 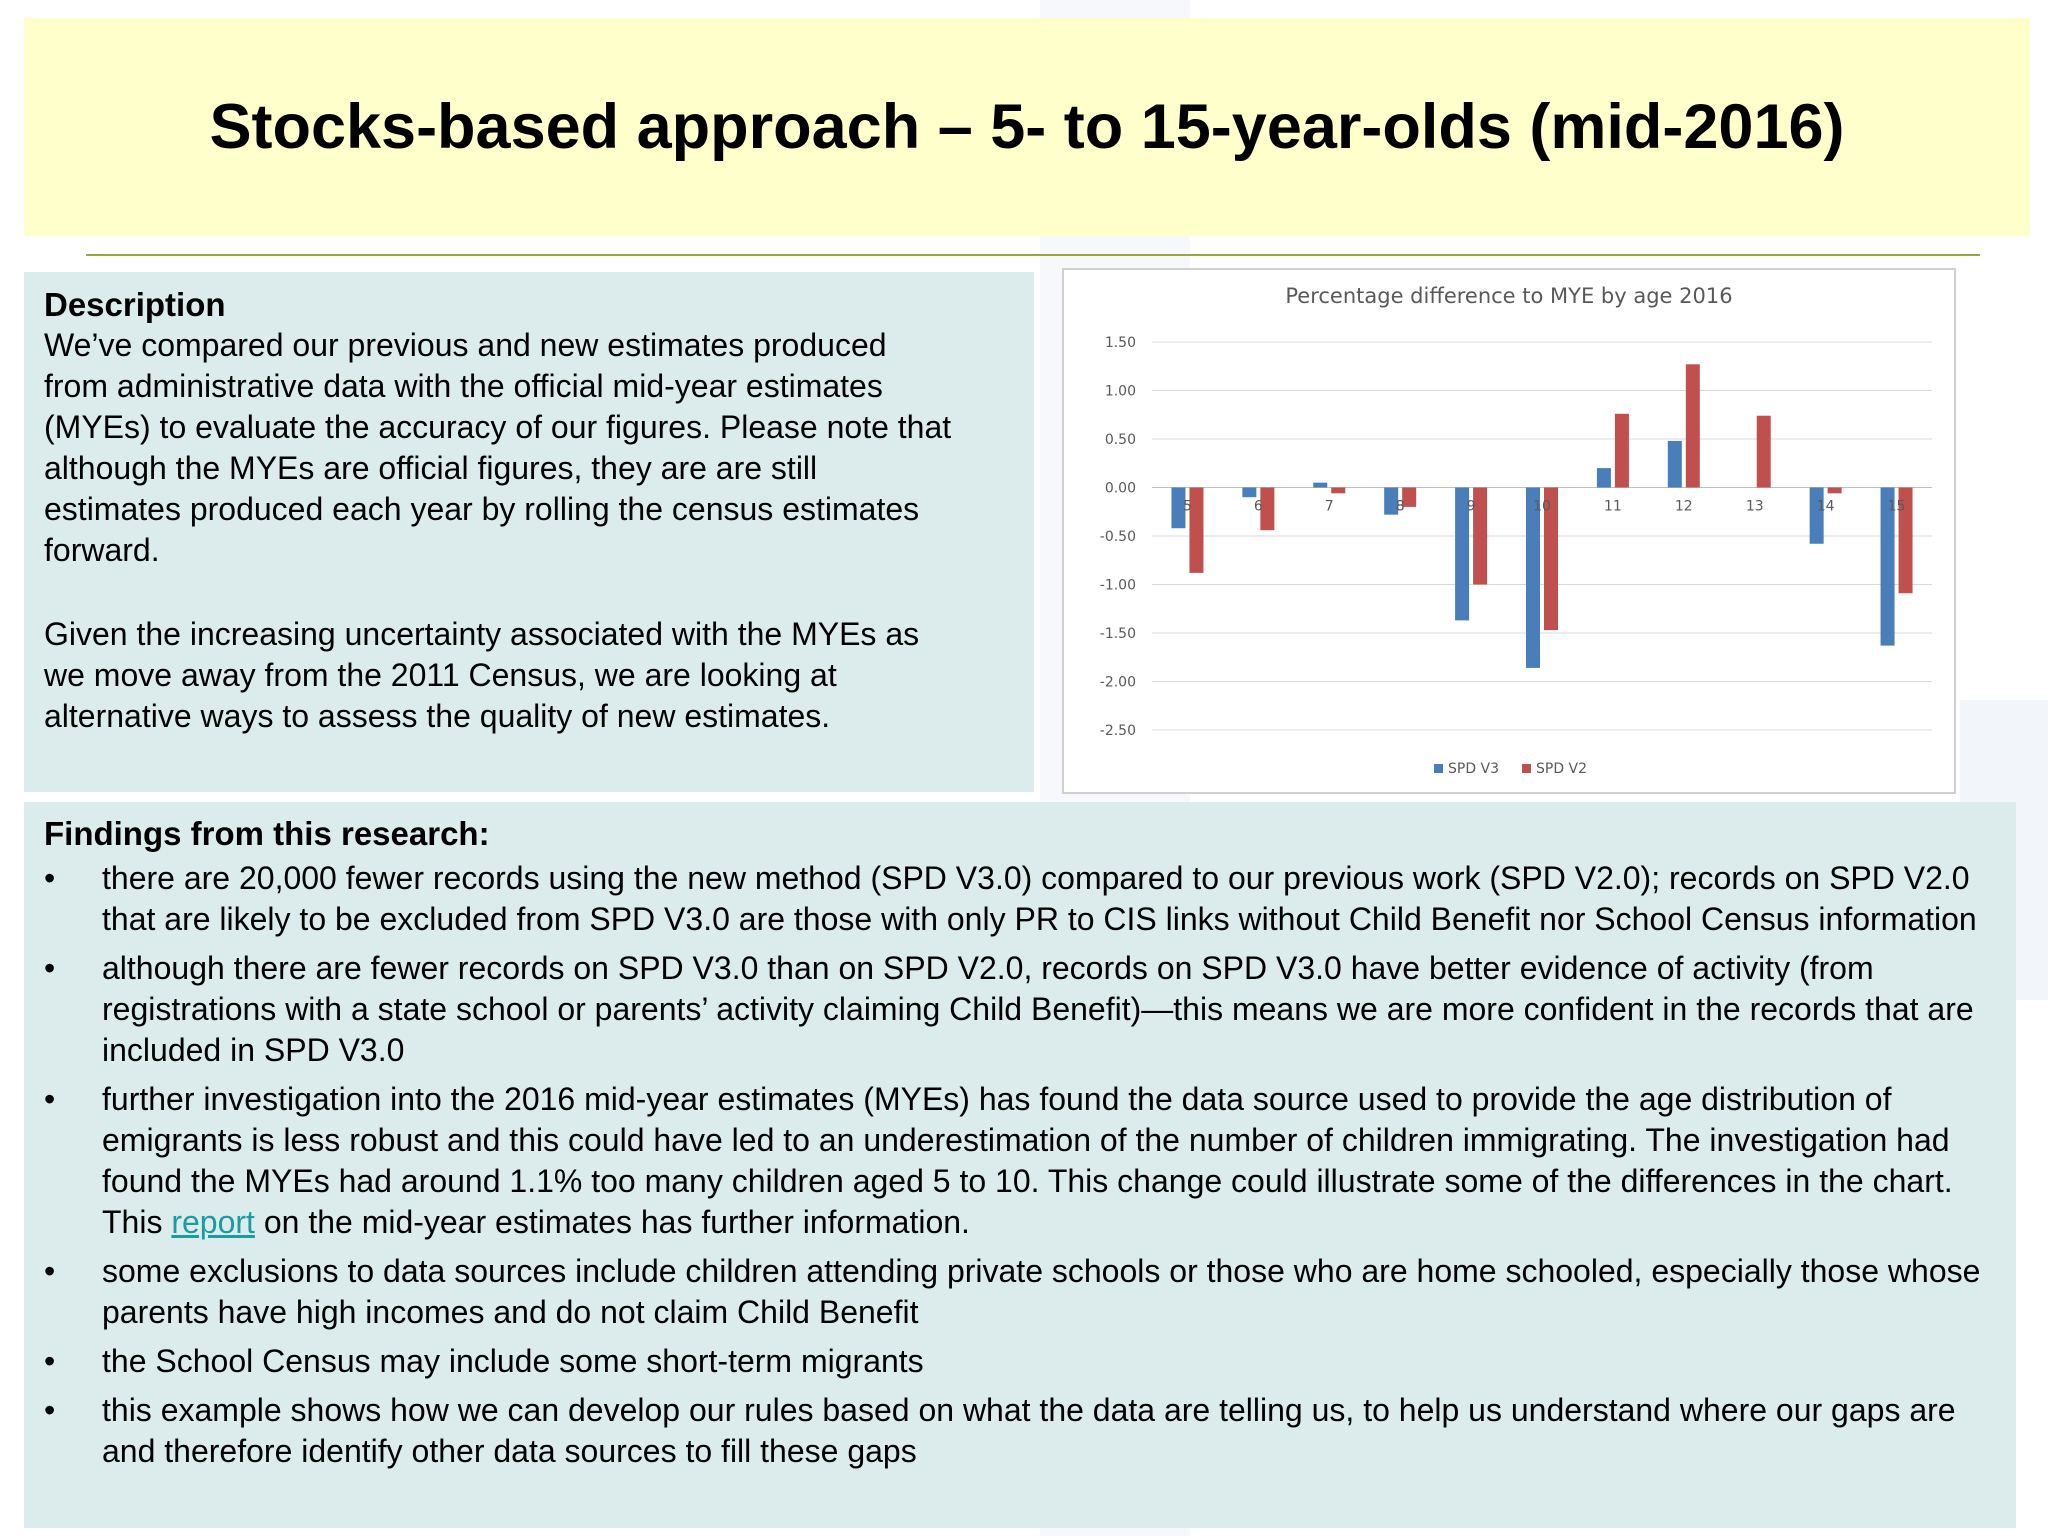 I want to click on x-tick-label: 14, so click(x=1826, y=507).